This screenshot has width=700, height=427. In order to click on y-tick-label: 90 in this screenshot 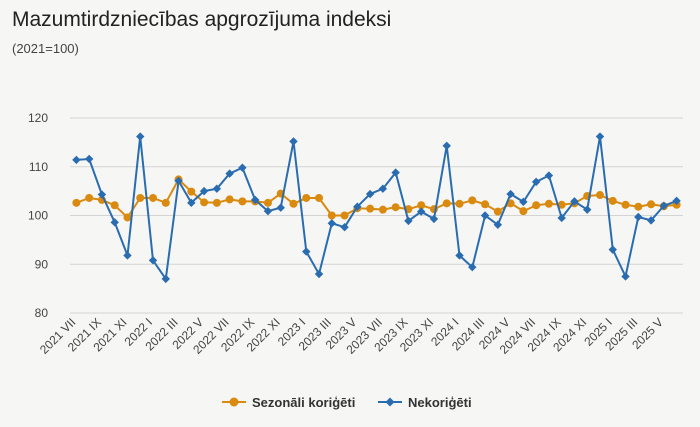, I will do `click(42, 264)`.